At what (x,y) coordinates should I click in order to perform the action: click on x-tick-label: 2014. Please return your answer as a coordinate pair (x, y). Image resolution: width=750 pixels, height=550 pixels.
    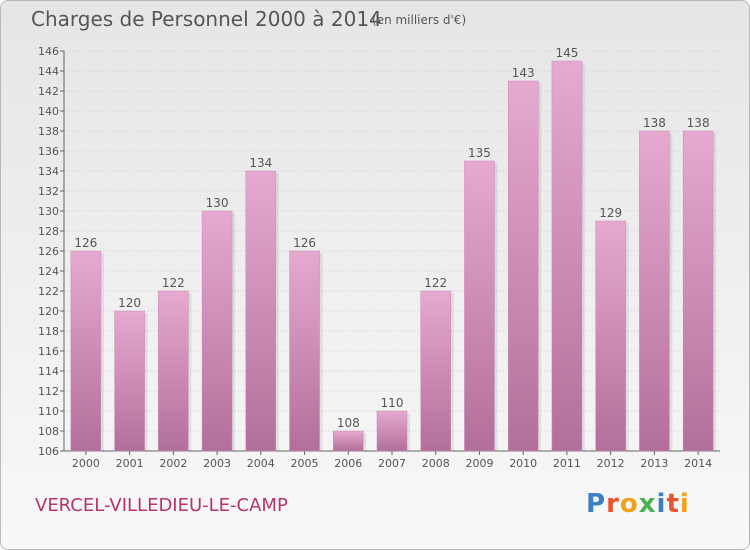
    Looking at the image, I should click on (698, 463).